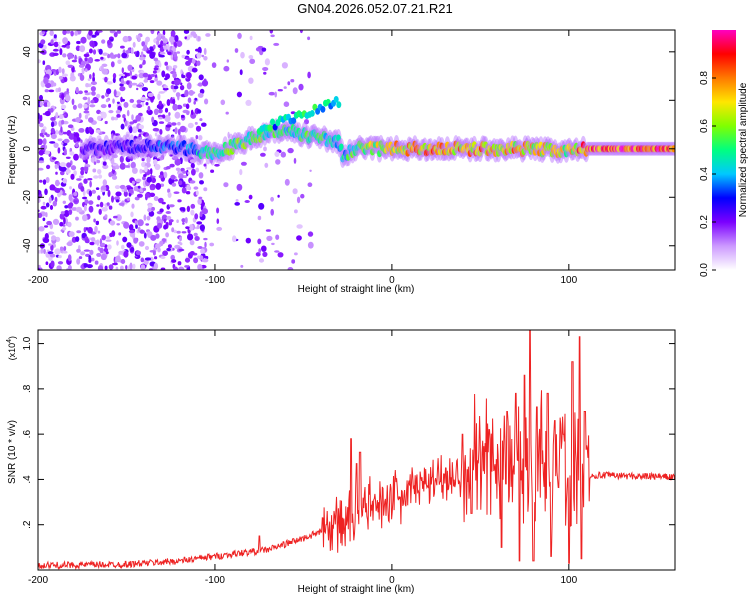  Describe the element at coordinates (704, 174) in the screenshot. I see `colorbar-tick-label: 0.4` at that location.